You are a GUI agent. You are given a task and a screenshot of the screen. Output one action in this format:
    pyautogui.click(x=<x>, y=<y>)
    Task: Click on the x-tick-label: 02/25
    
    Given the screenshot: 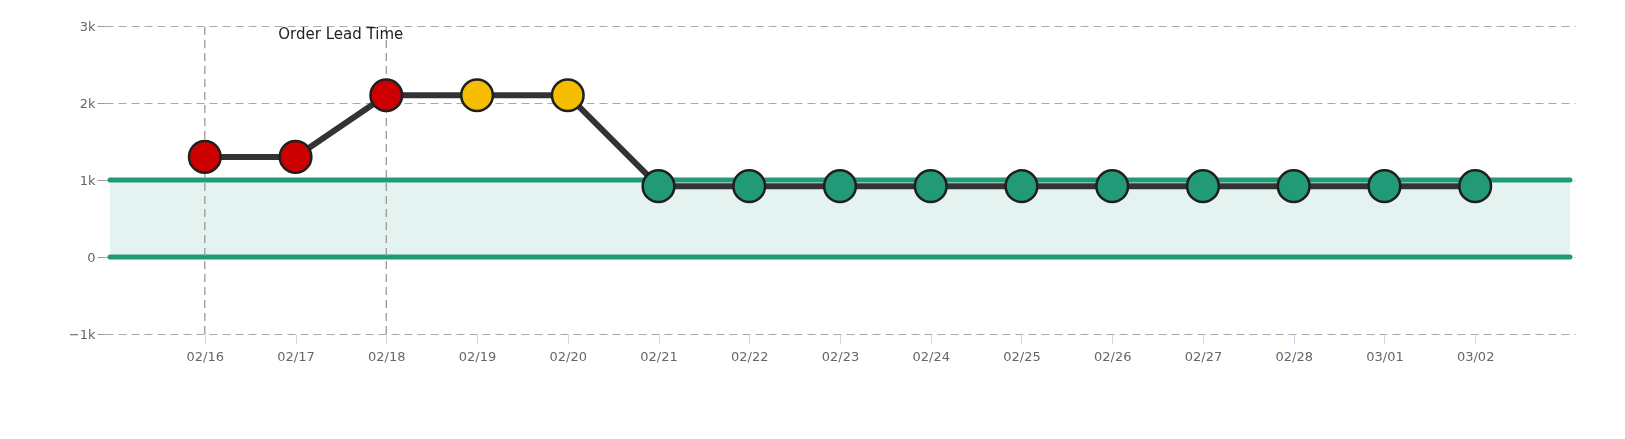 What is the action you would take?
    pyautogui.click(x=1022, y=356)
    